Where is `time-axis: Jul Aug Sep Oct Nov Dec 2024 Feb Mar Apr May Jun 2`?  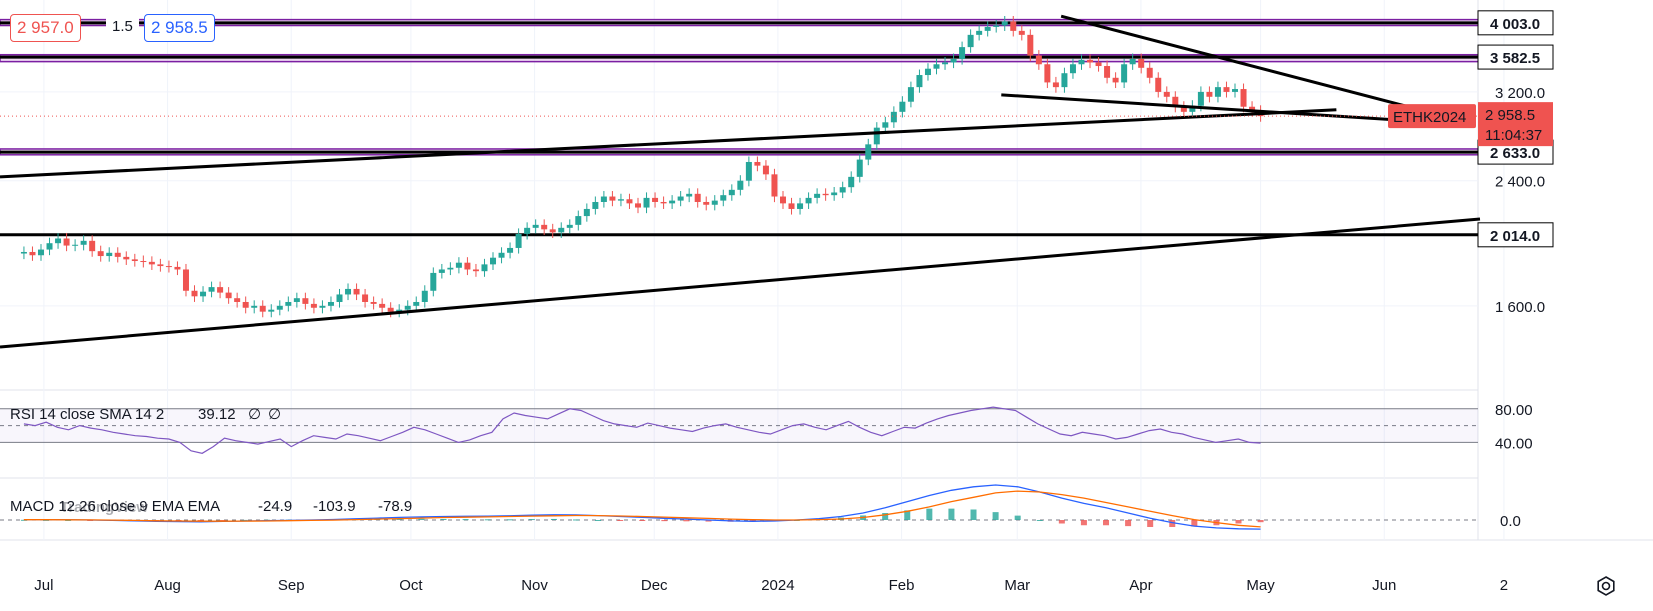 time-axis: Jul Aug Sep Oct Nov Dec 2024 Feb Mar Apr May Jun 2 is located at coordinates (771, 585).